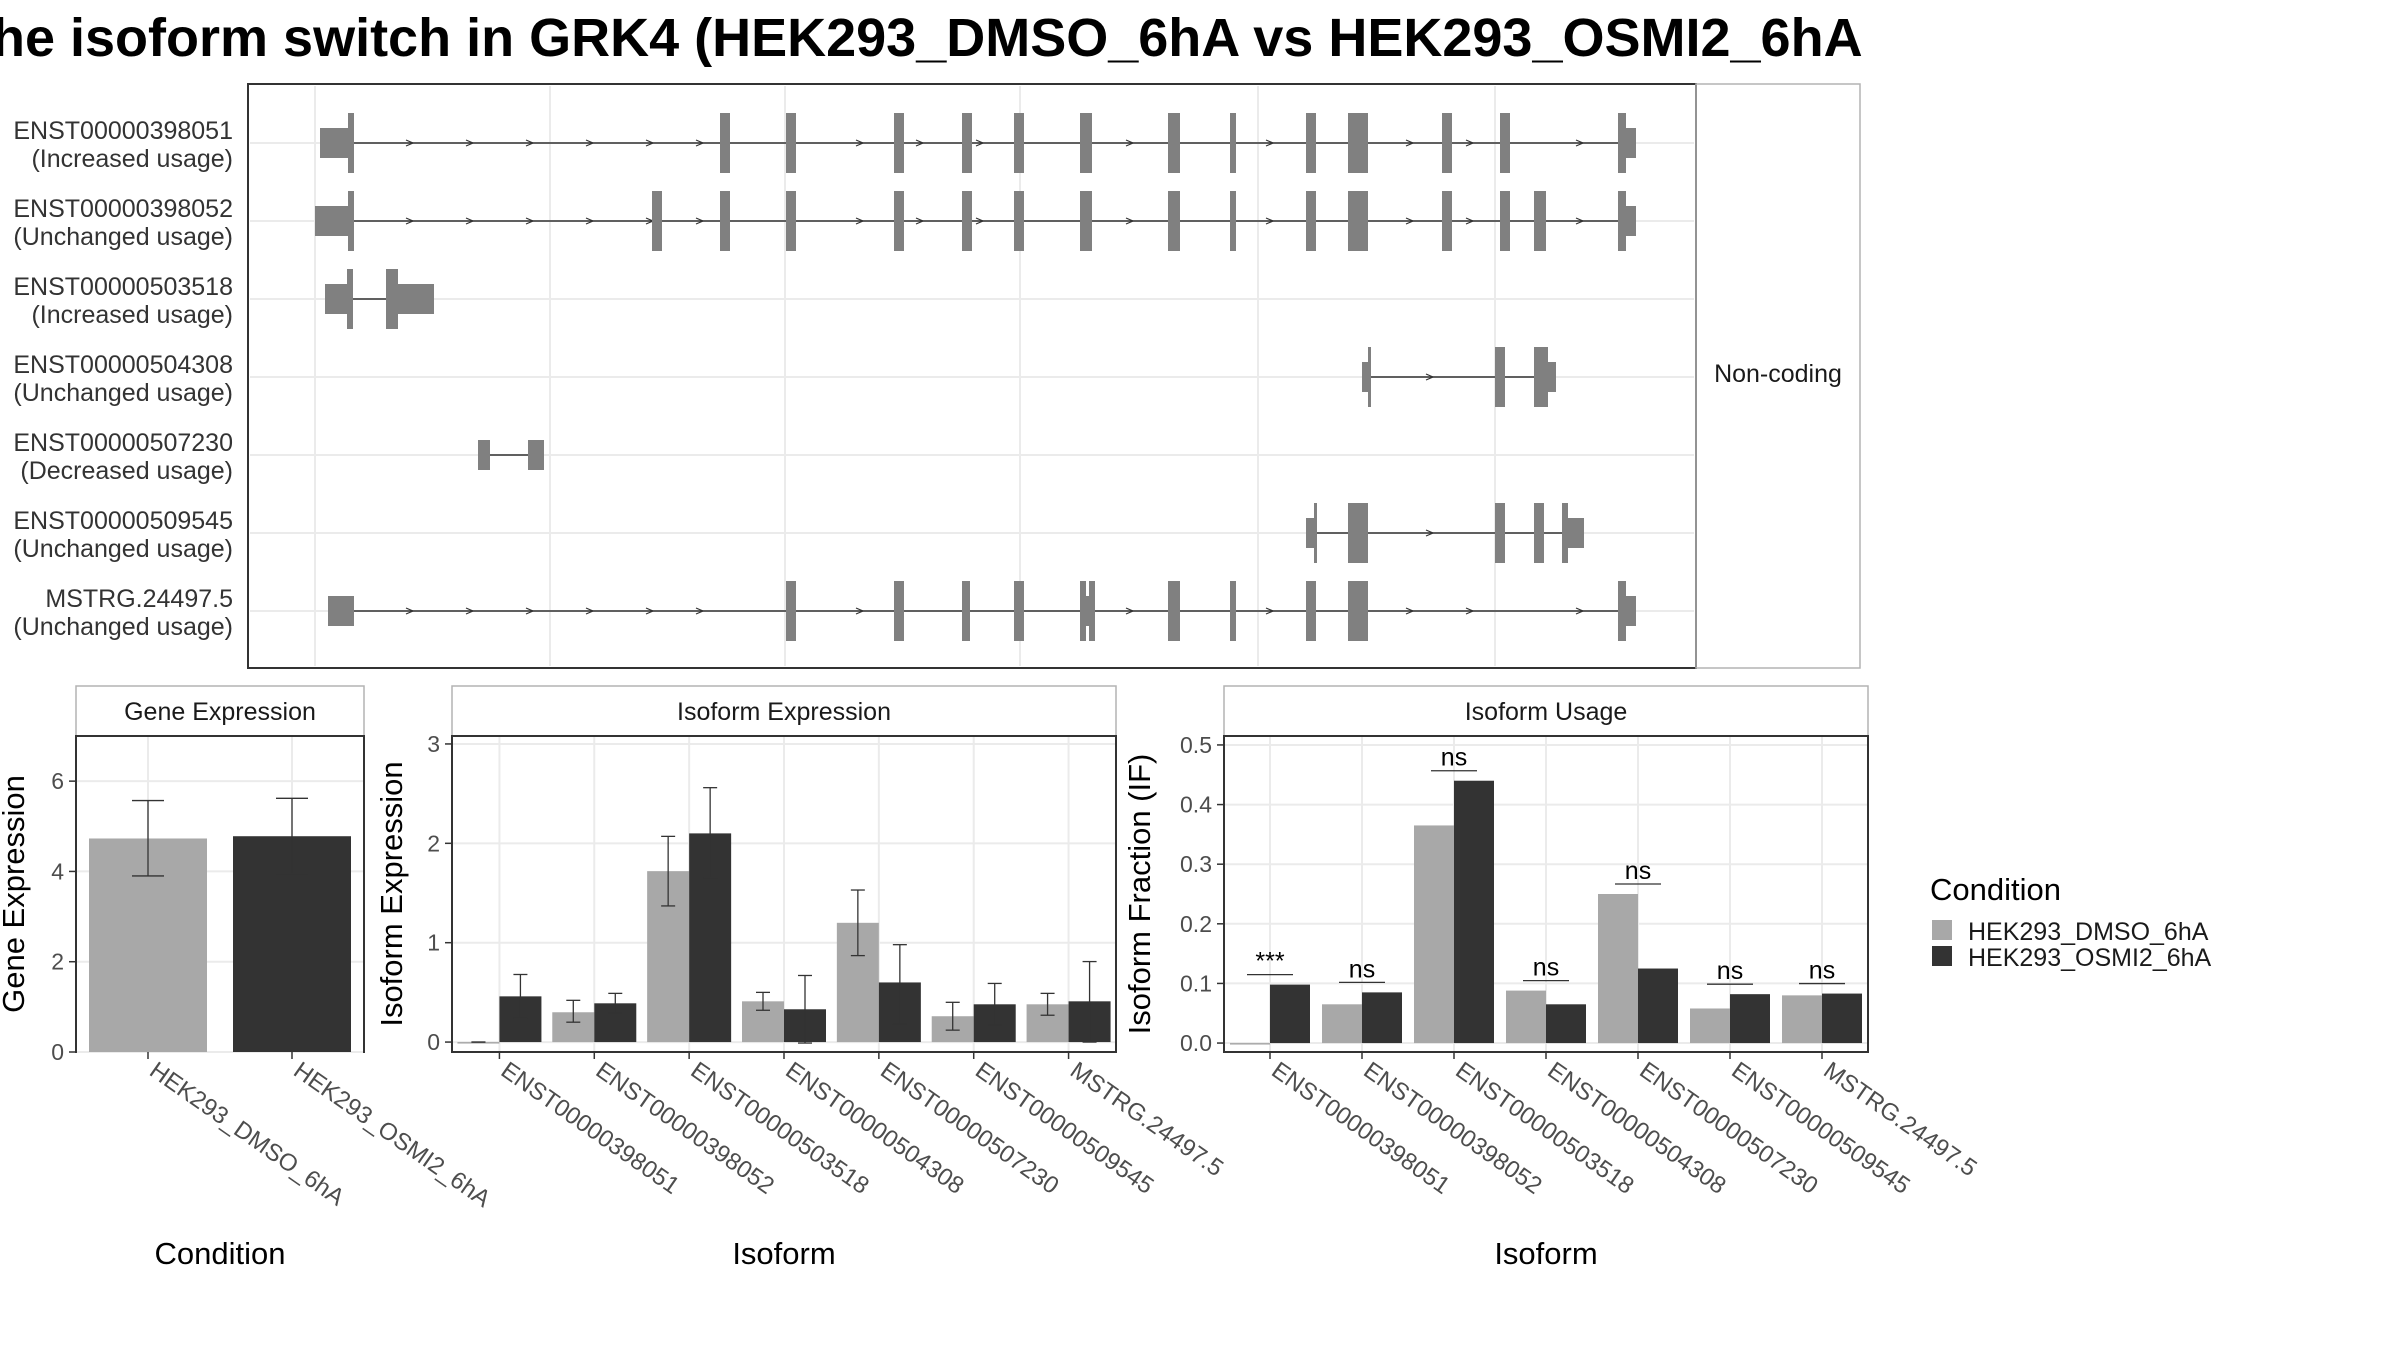 The width and height of the screenshot is (2400, 1350). I want to click on panel-strip, so click(1546, 711).